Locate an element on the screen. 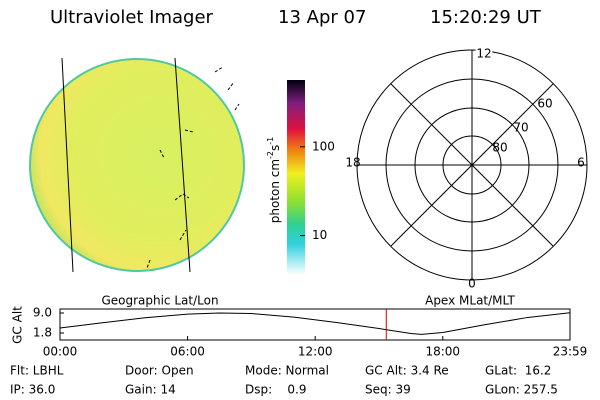 Image resolution: width=600 pixels, height=400 pixels. panel-label: Geographic Lat/Lon is located at coordinates (159, 301).